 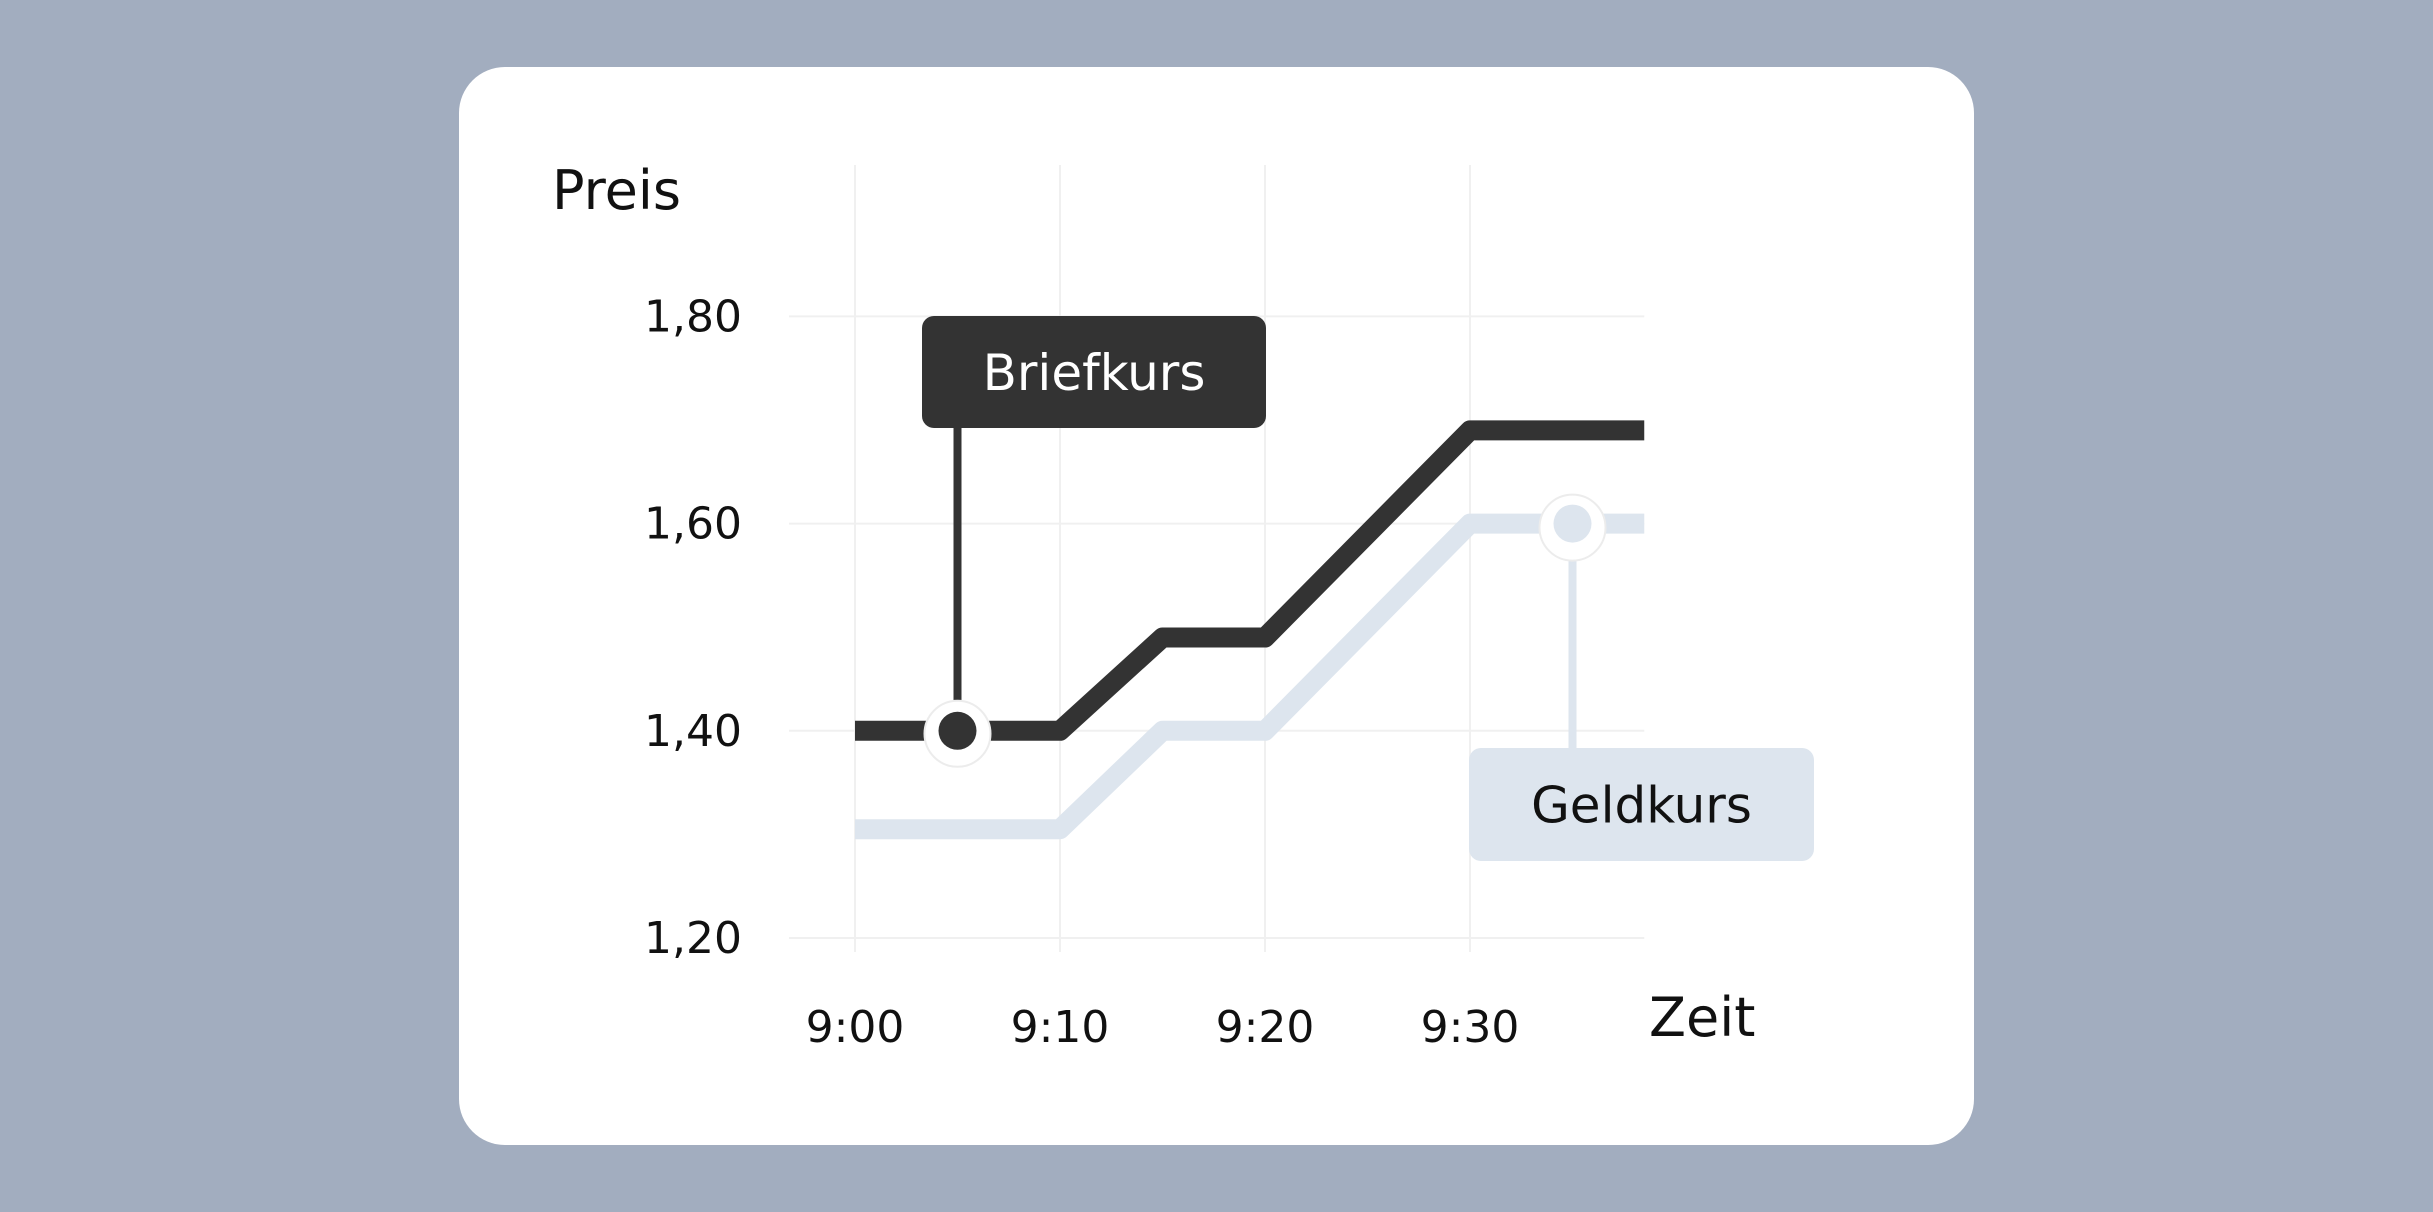 What do you see at coordinates (693, 627) in the screenshot?
I see `y-tick-labels: 1,20 1,40 1,60 1,80` at bounding box center [693, 627].